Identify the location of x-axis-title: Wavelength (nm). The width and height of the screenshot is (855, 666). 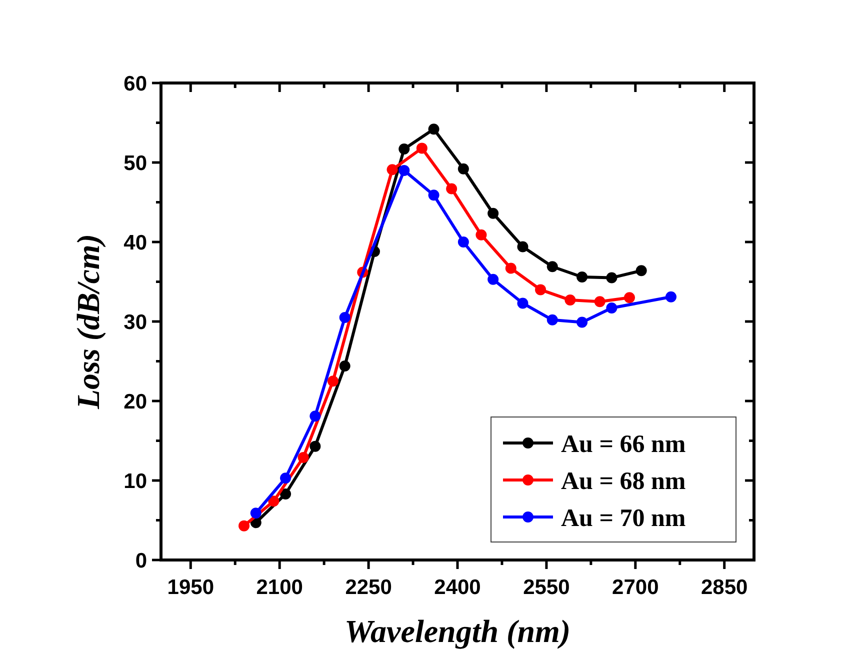
(457, 631).